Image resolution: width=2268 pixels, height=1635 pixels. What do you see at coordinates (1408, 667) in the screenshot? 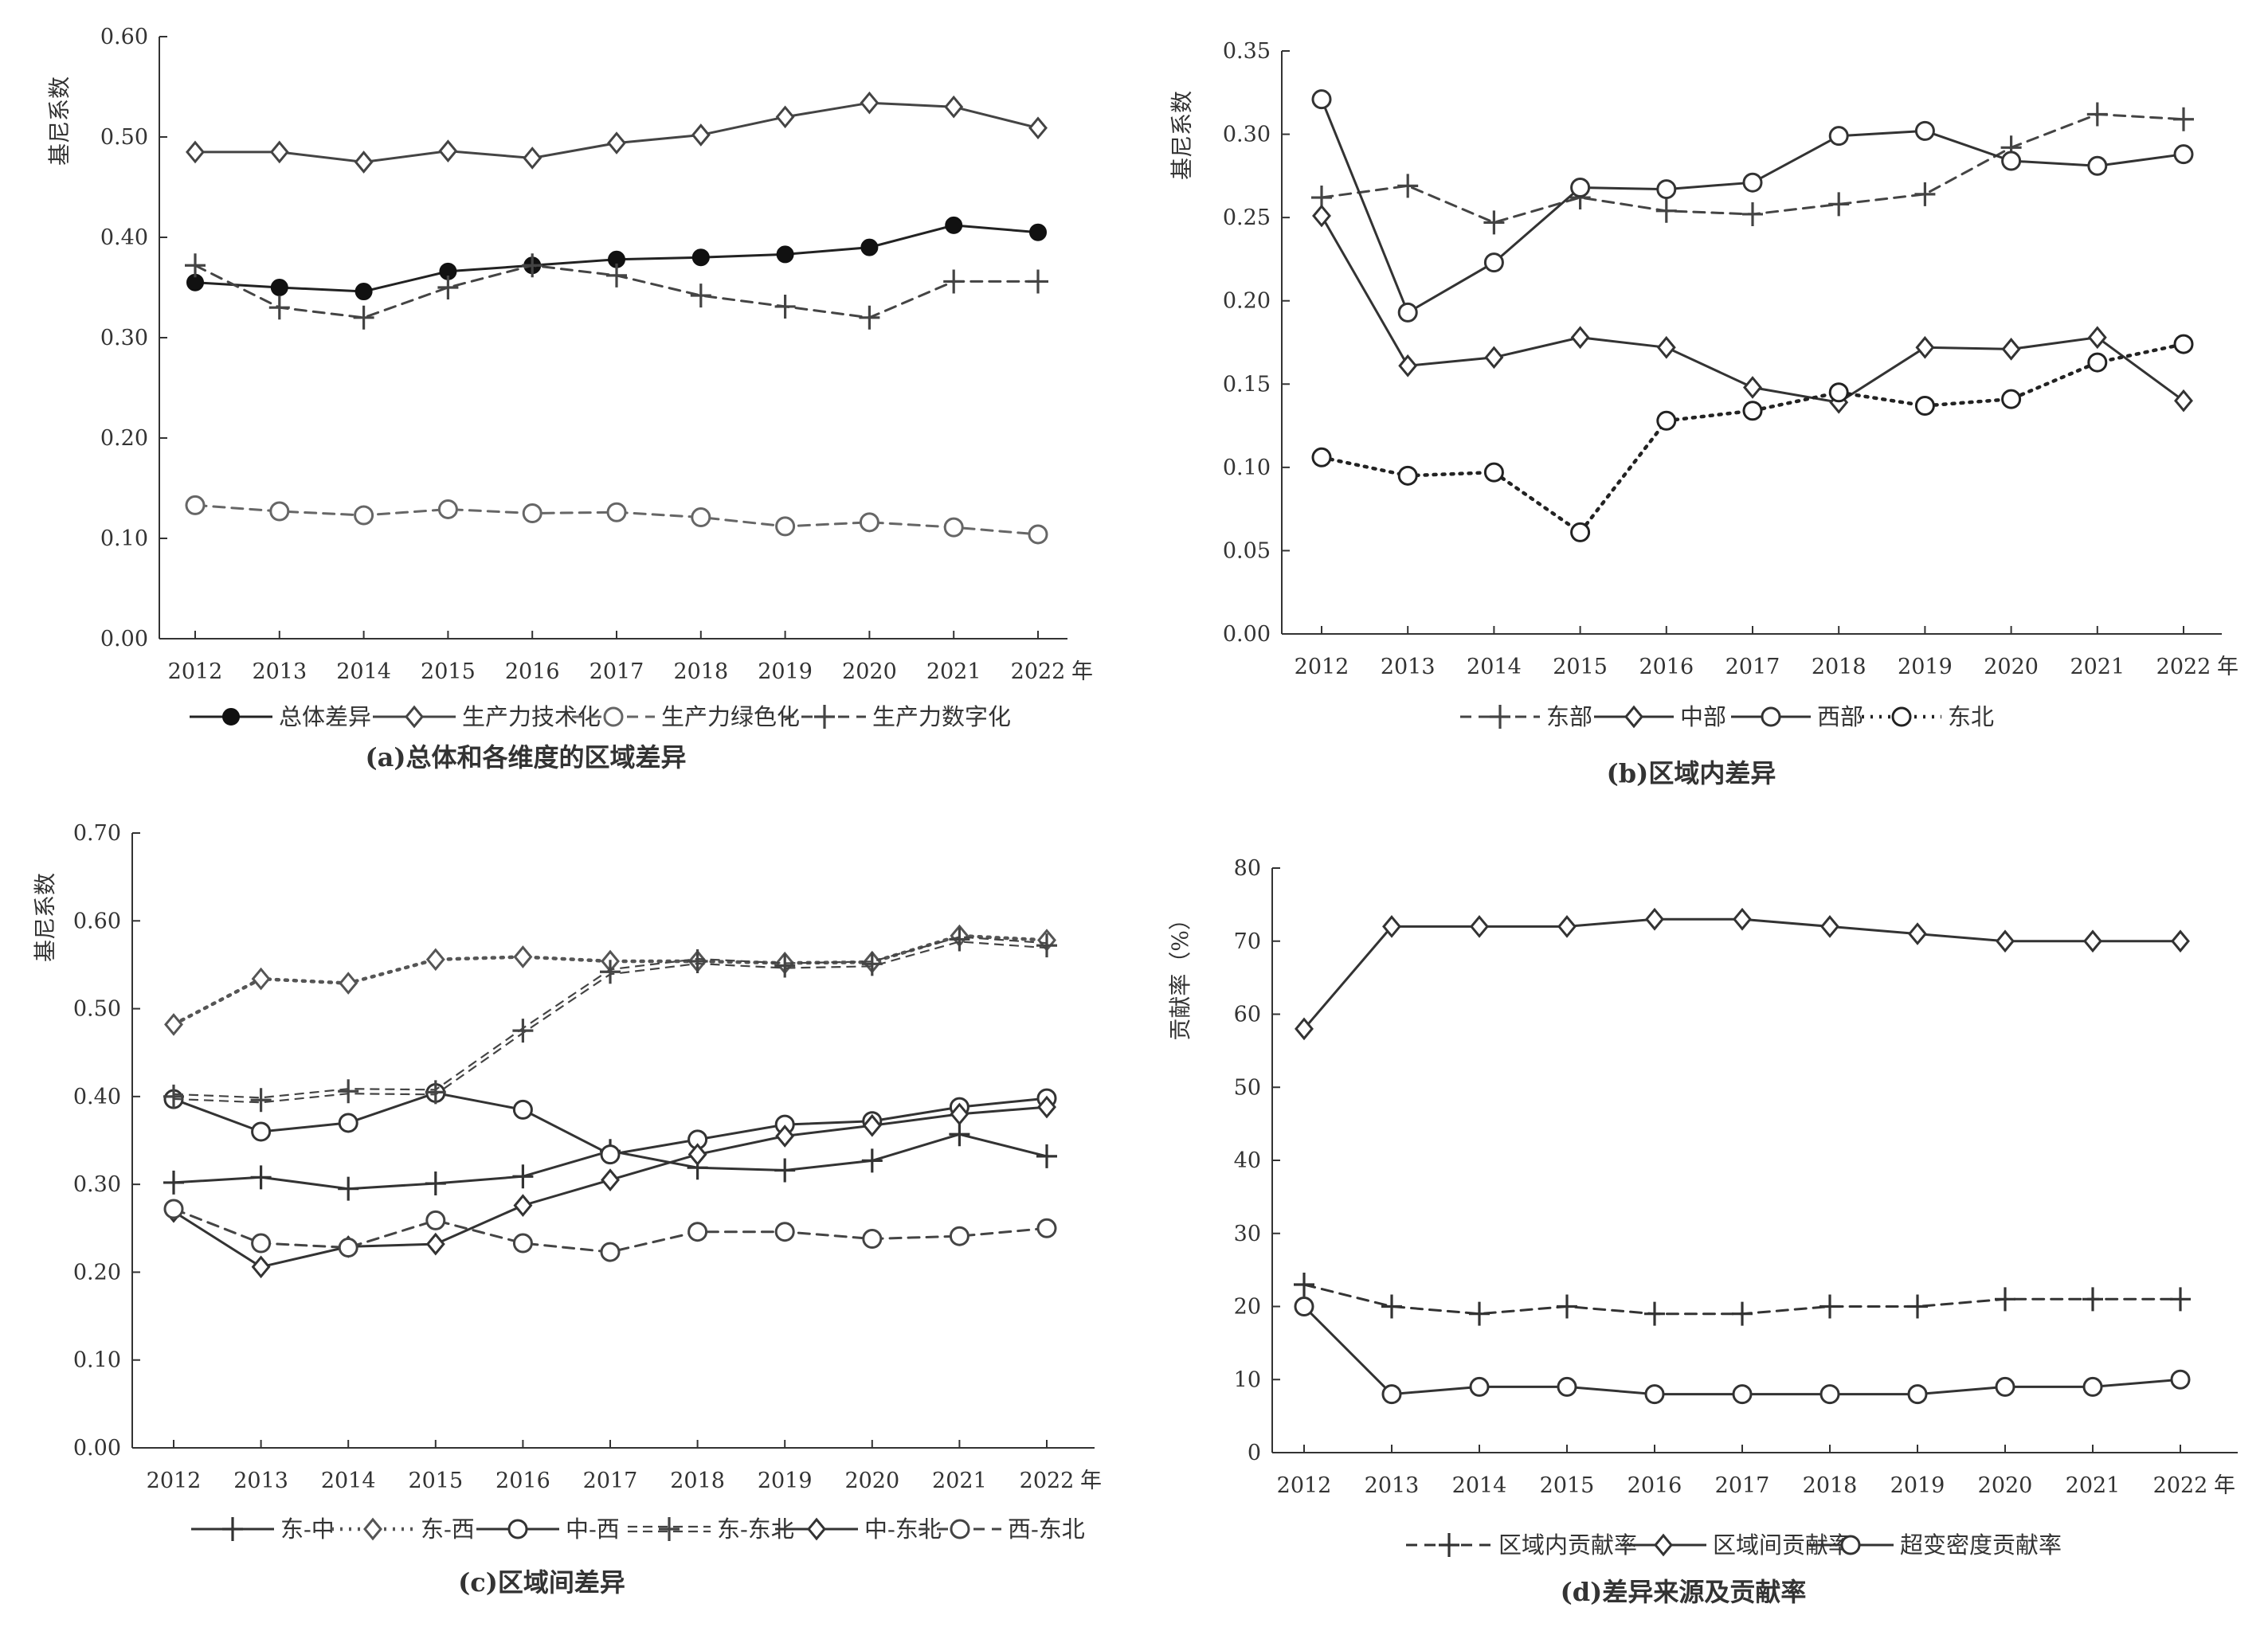
I see `x-tick-label: 2013` at bounding box center [1408, 667].